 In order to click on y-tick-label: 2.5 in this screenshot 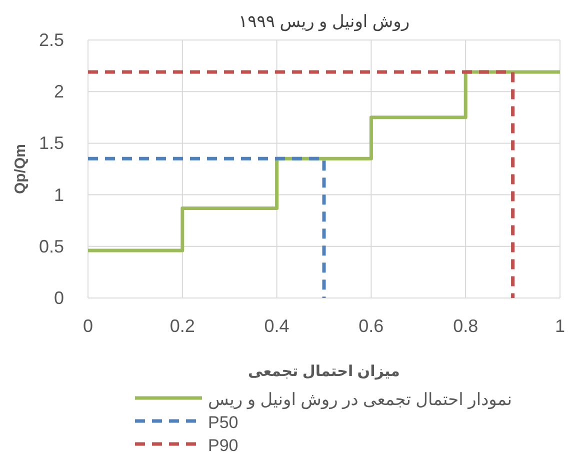, I will do `click(51, 40)`.